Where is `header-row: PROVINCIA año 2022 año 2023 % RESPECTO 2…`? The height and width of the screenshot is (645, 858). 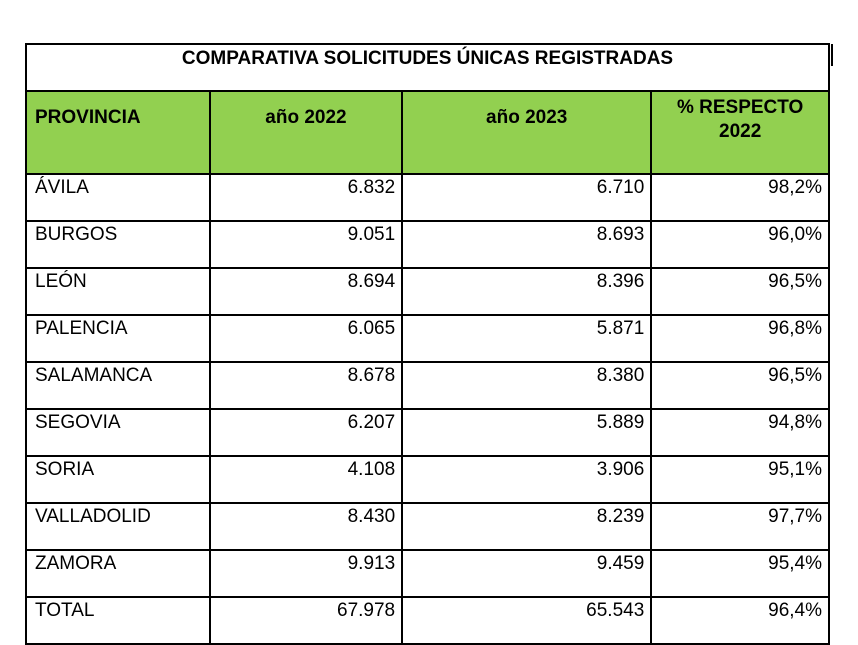
header-row: PROVINCIA año 2022 año 2023 % RESPECTO 2… is located at coordinates (427, 132).